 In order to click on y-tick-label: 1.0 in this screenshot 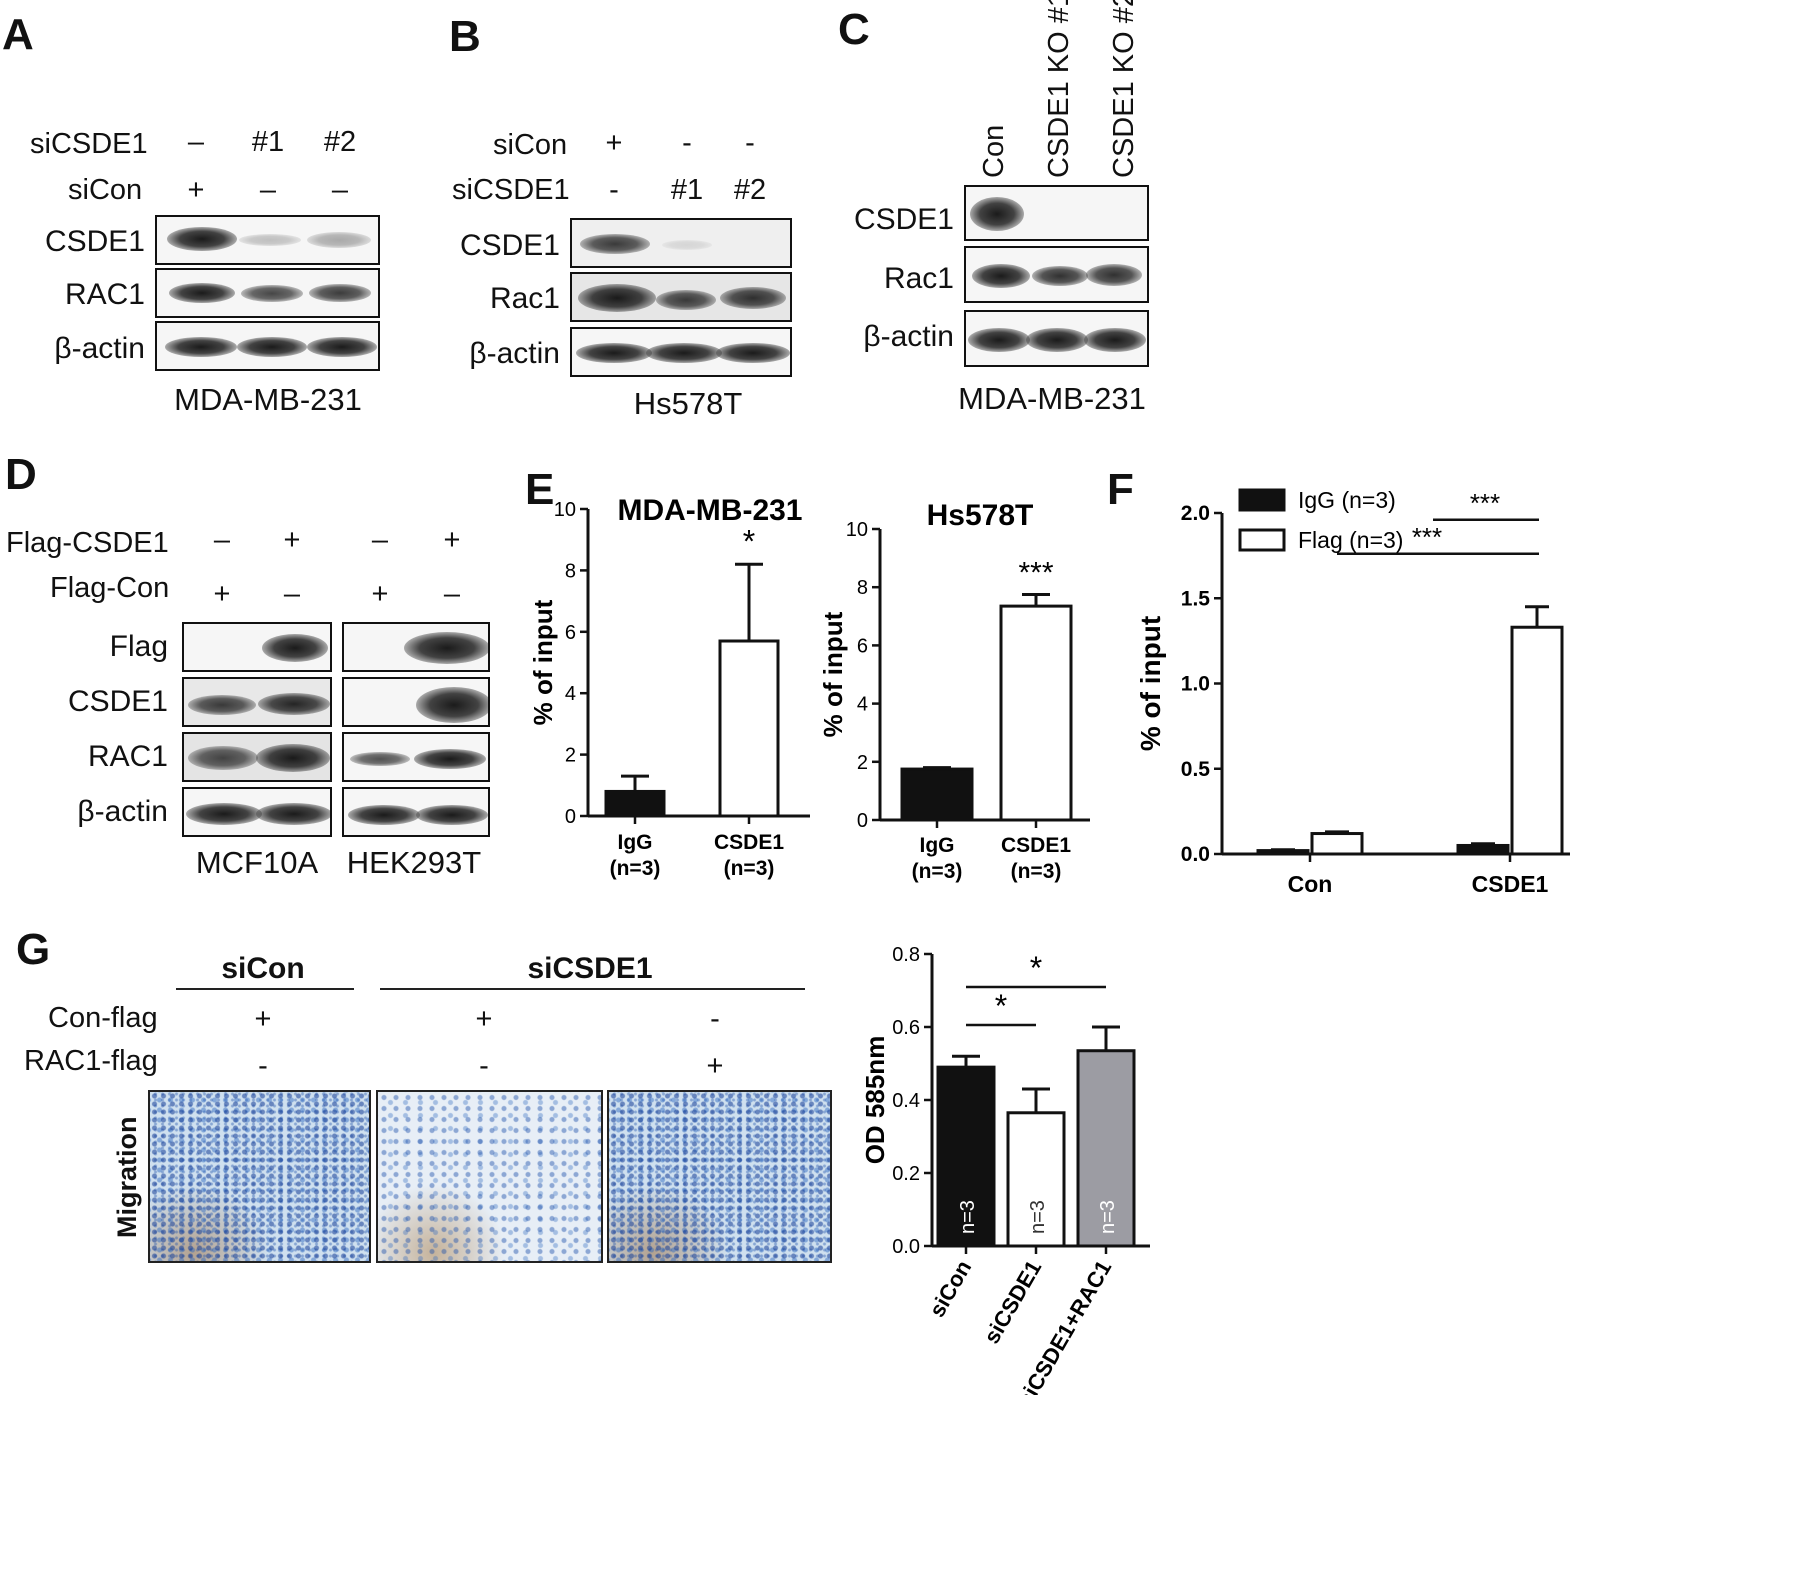, I will do `click(1195, 684)`.